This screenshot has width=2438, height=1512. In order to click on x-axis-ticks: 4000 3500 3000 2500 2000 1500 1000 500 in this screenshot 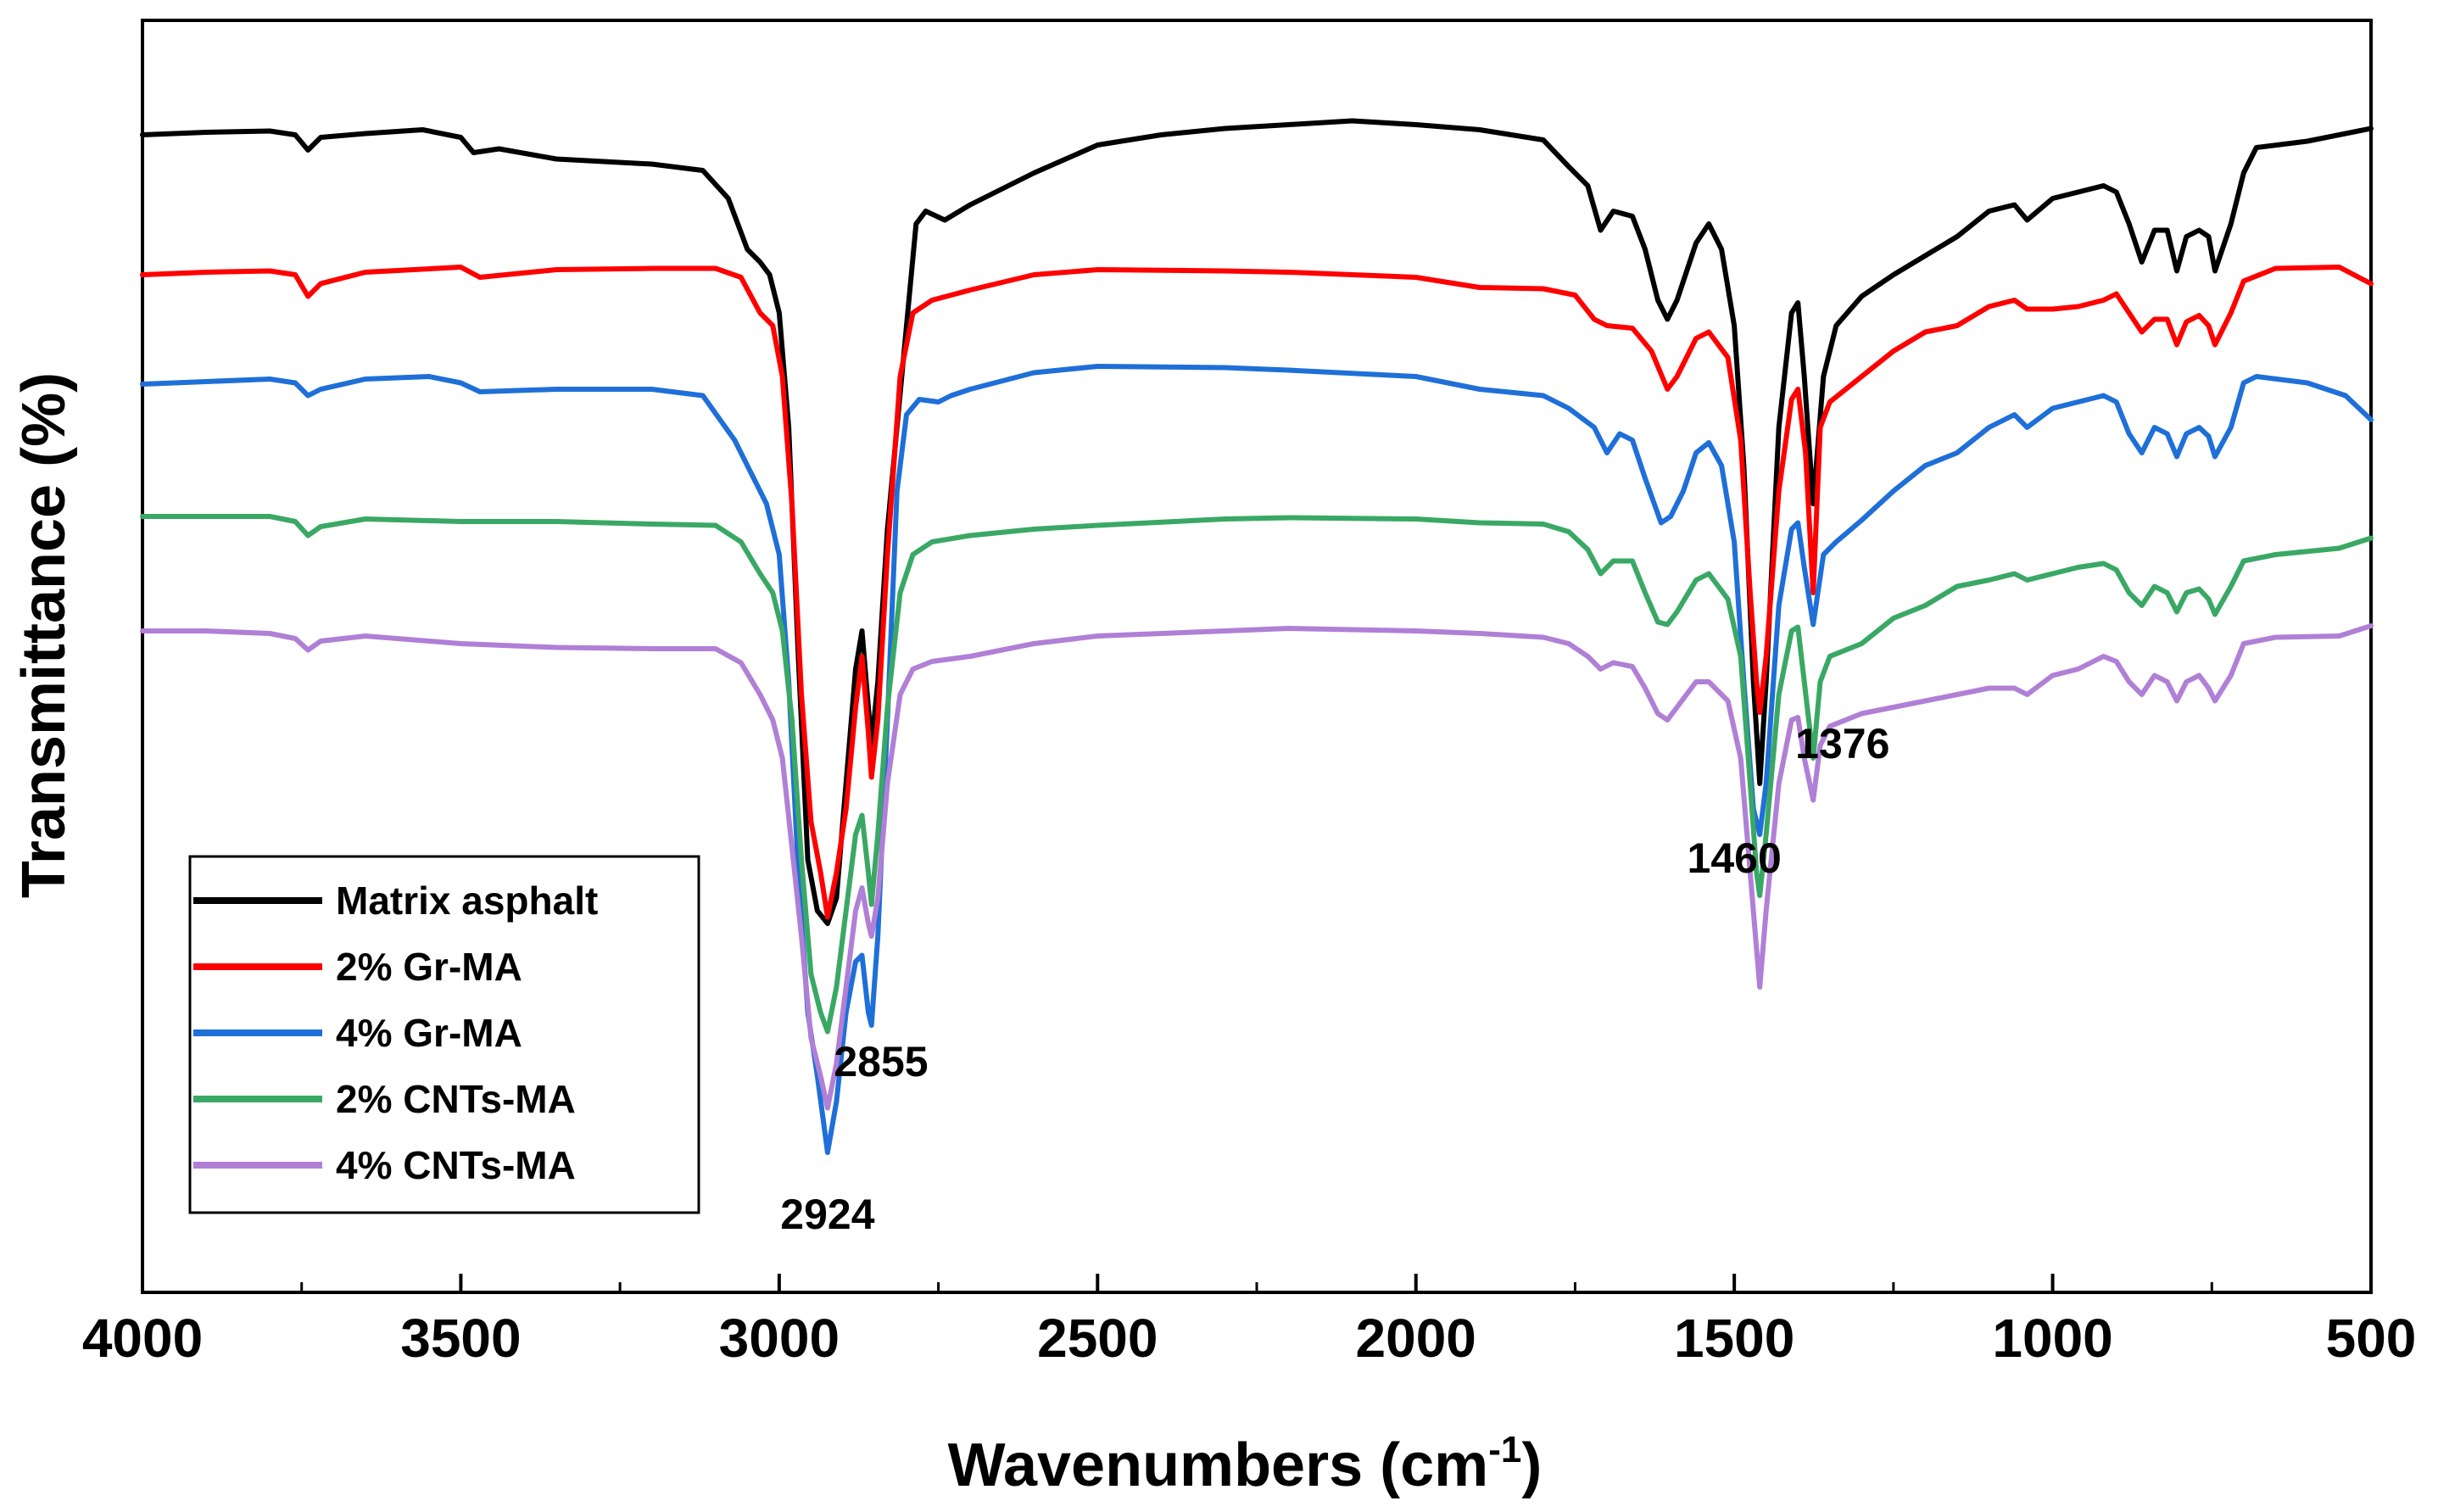, I will do `click(1249, 1321)`.